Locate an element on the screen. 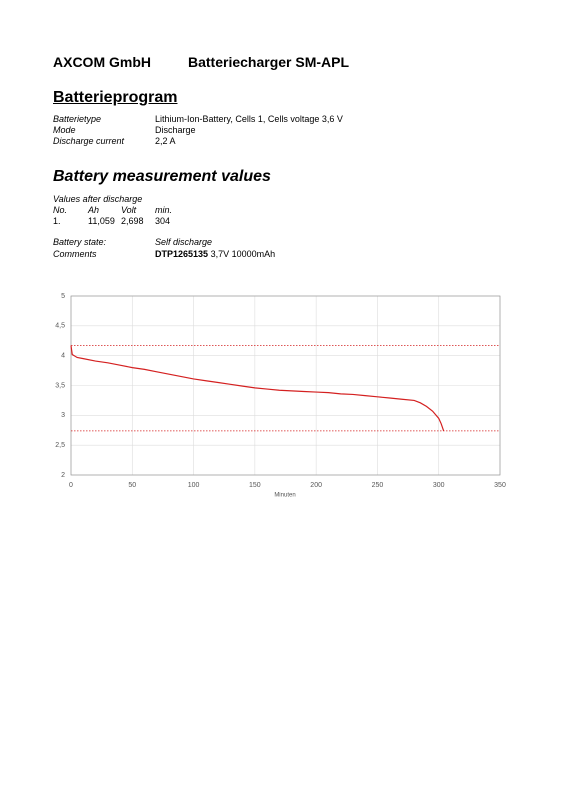  x-tick-label: 0 is located at coordinates (71, 485).